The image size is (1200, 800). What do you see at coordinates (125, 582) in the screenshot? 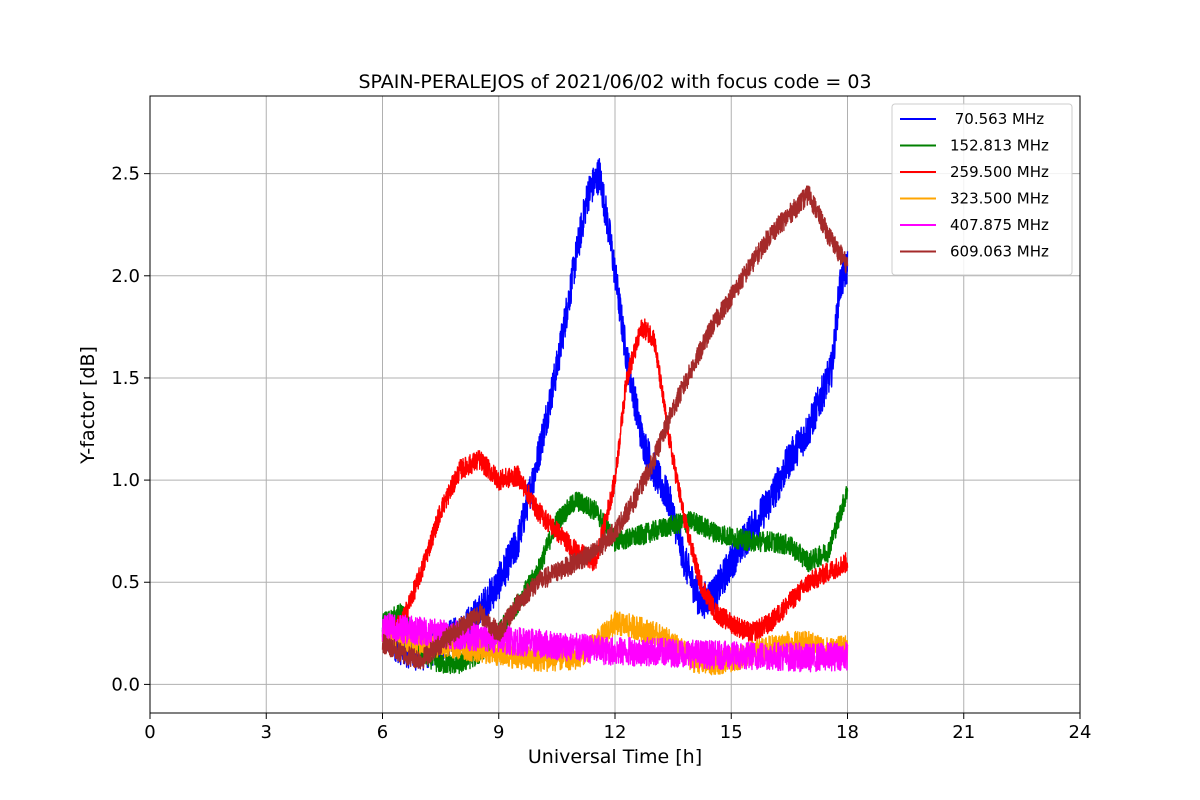
I see `y-tick-label: 0.5` at bounding box center [125, 582].